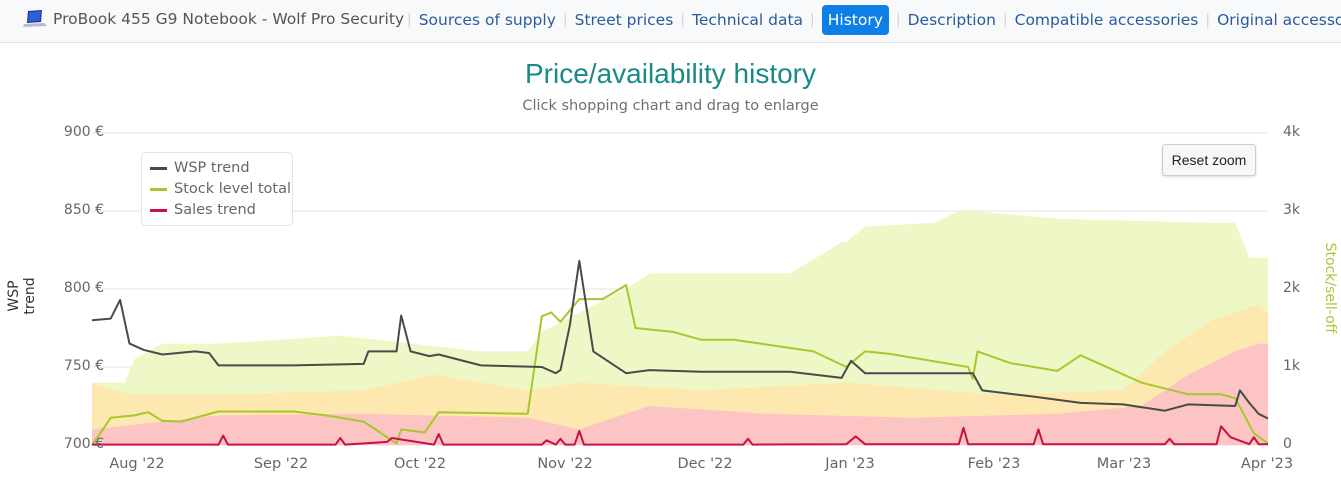 The image size is (1341, 493). I want to click on y-right-tick-1k: 1k, so click(1292, 366).